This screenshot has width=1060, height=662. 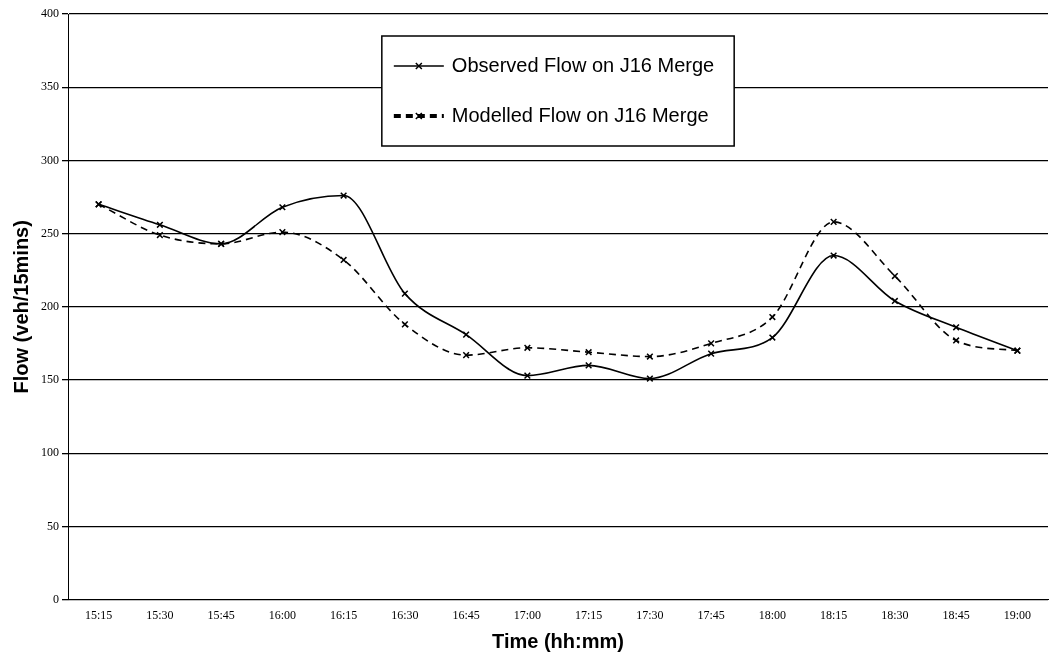 I want to click on legend-label: Modelled Flow on J16 Merge, so click(x=580, y=114).